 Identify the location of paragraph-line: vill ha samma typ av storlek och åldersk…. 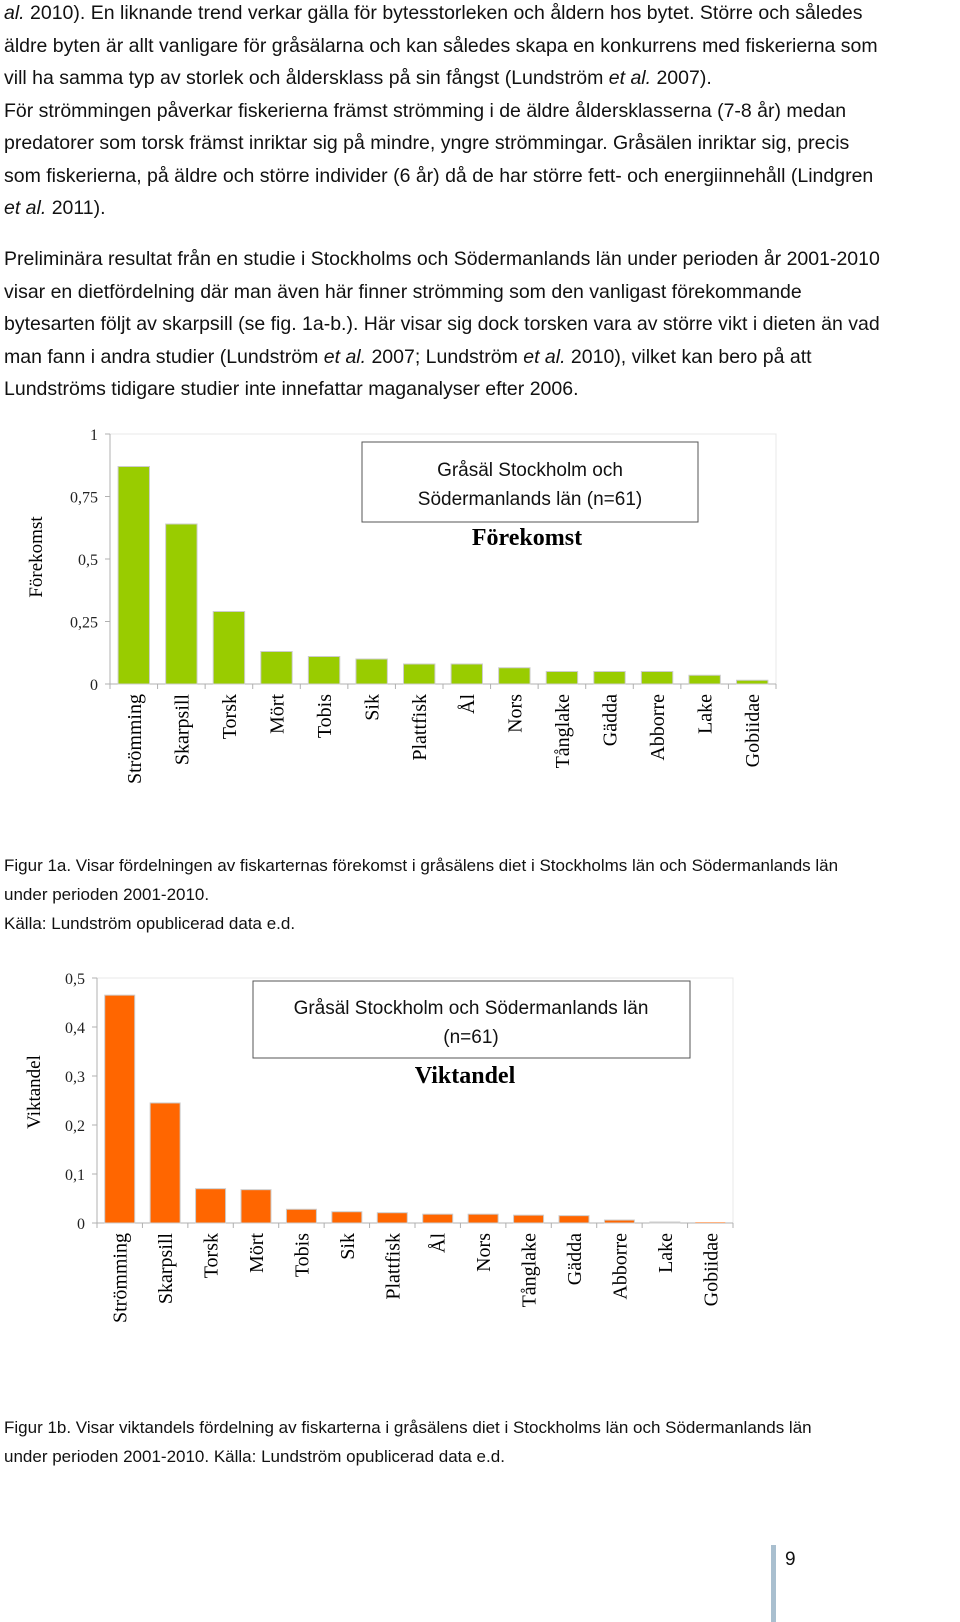
(479, 78).